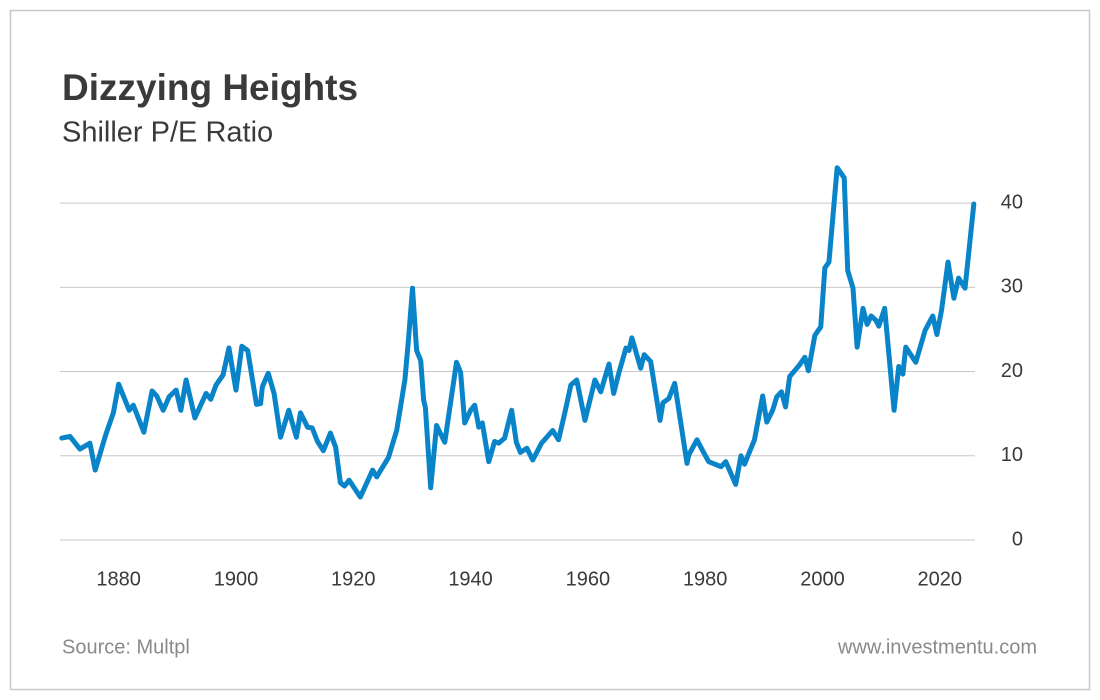  I want to click on chart-subtitle: Shiller P/E Ratio, so click(167, 133).